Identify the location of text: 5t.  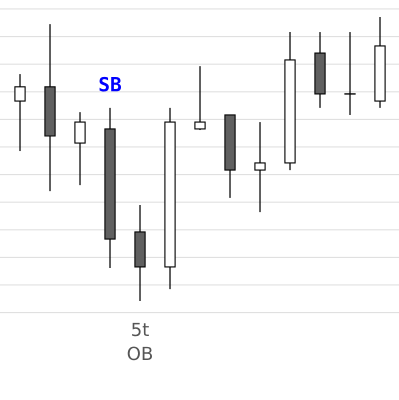
(140, 329).